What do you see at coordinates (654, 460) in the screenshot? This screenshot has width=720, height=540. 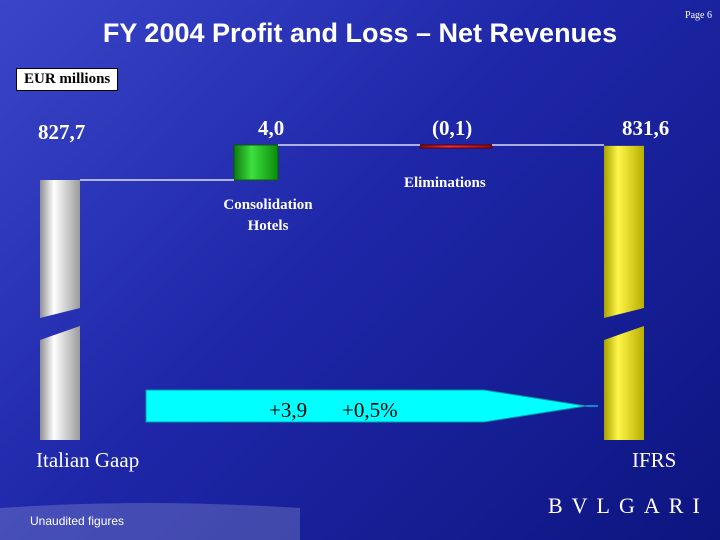 I see `category-label-ifrs: IFRS` at bounding box center [654, 460].